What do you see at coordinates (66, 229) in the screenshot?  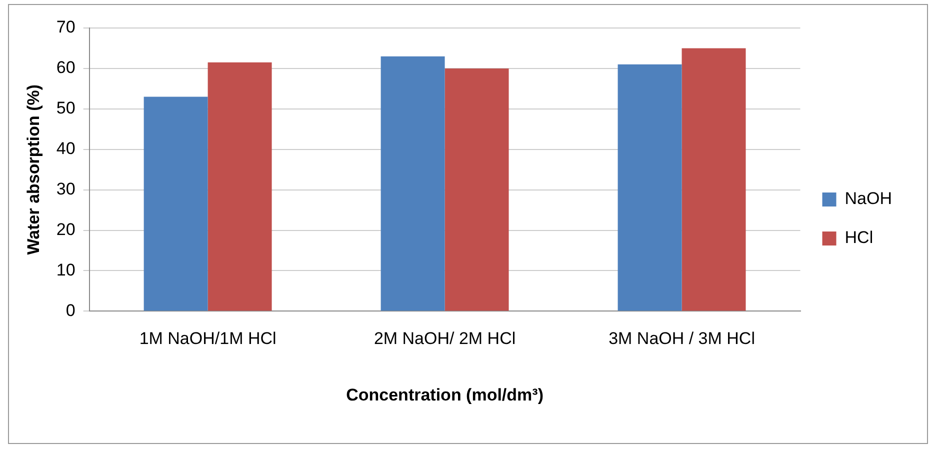 I see `y-tick-label: 20` at bounding box center [66, 229].